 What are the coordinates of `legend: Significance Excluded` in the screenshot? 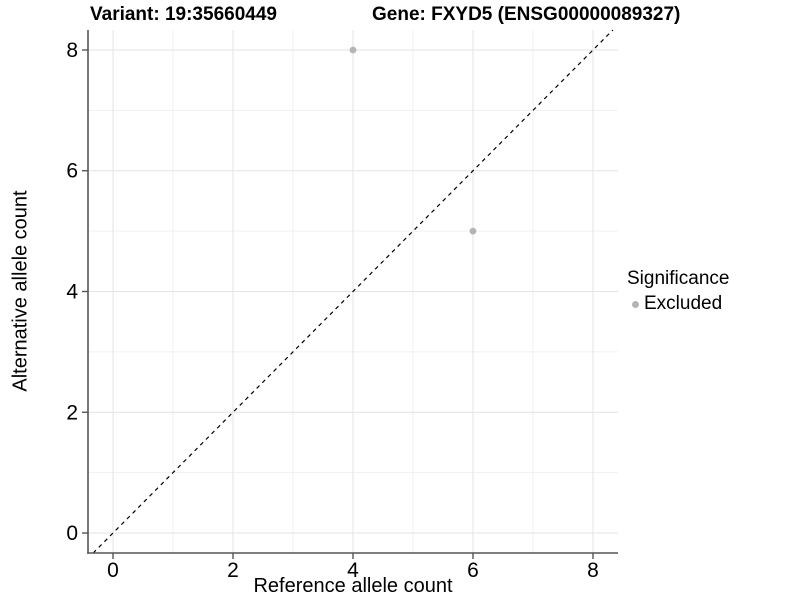 It's located at (678, 291).